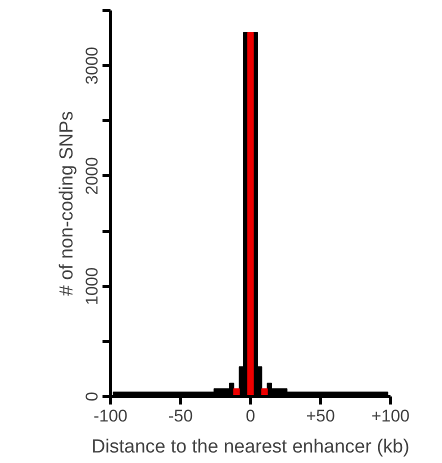 The width and height of the screenshot is (442, 463). I want to click on x-tick-label: -50, so click(180, 416).